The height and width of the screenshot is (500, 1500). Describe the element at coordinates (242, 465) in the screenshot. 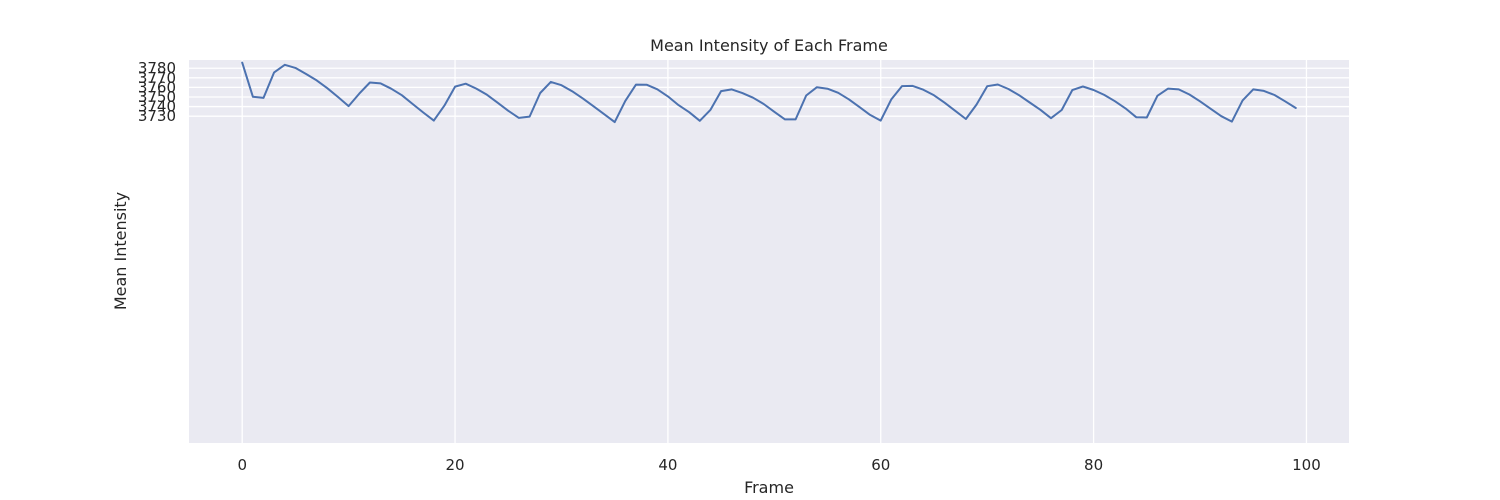

I see `x-tick-label: 0` at that location.